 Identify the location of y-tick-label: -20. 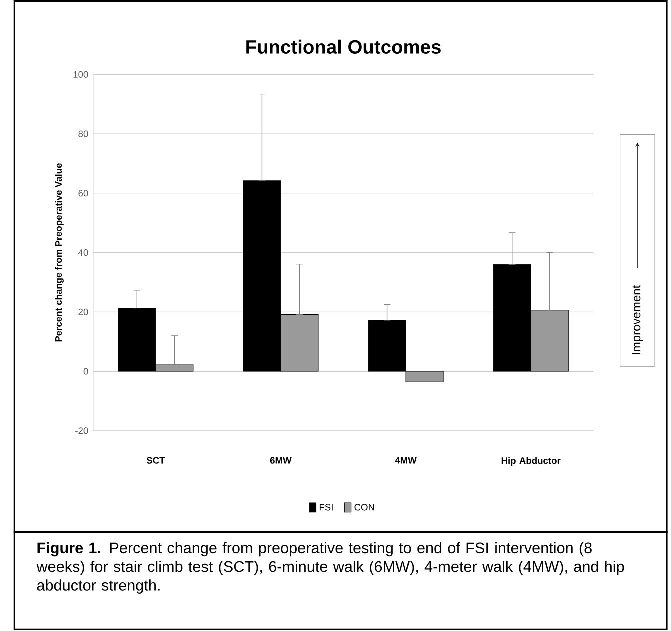
(82, 431).